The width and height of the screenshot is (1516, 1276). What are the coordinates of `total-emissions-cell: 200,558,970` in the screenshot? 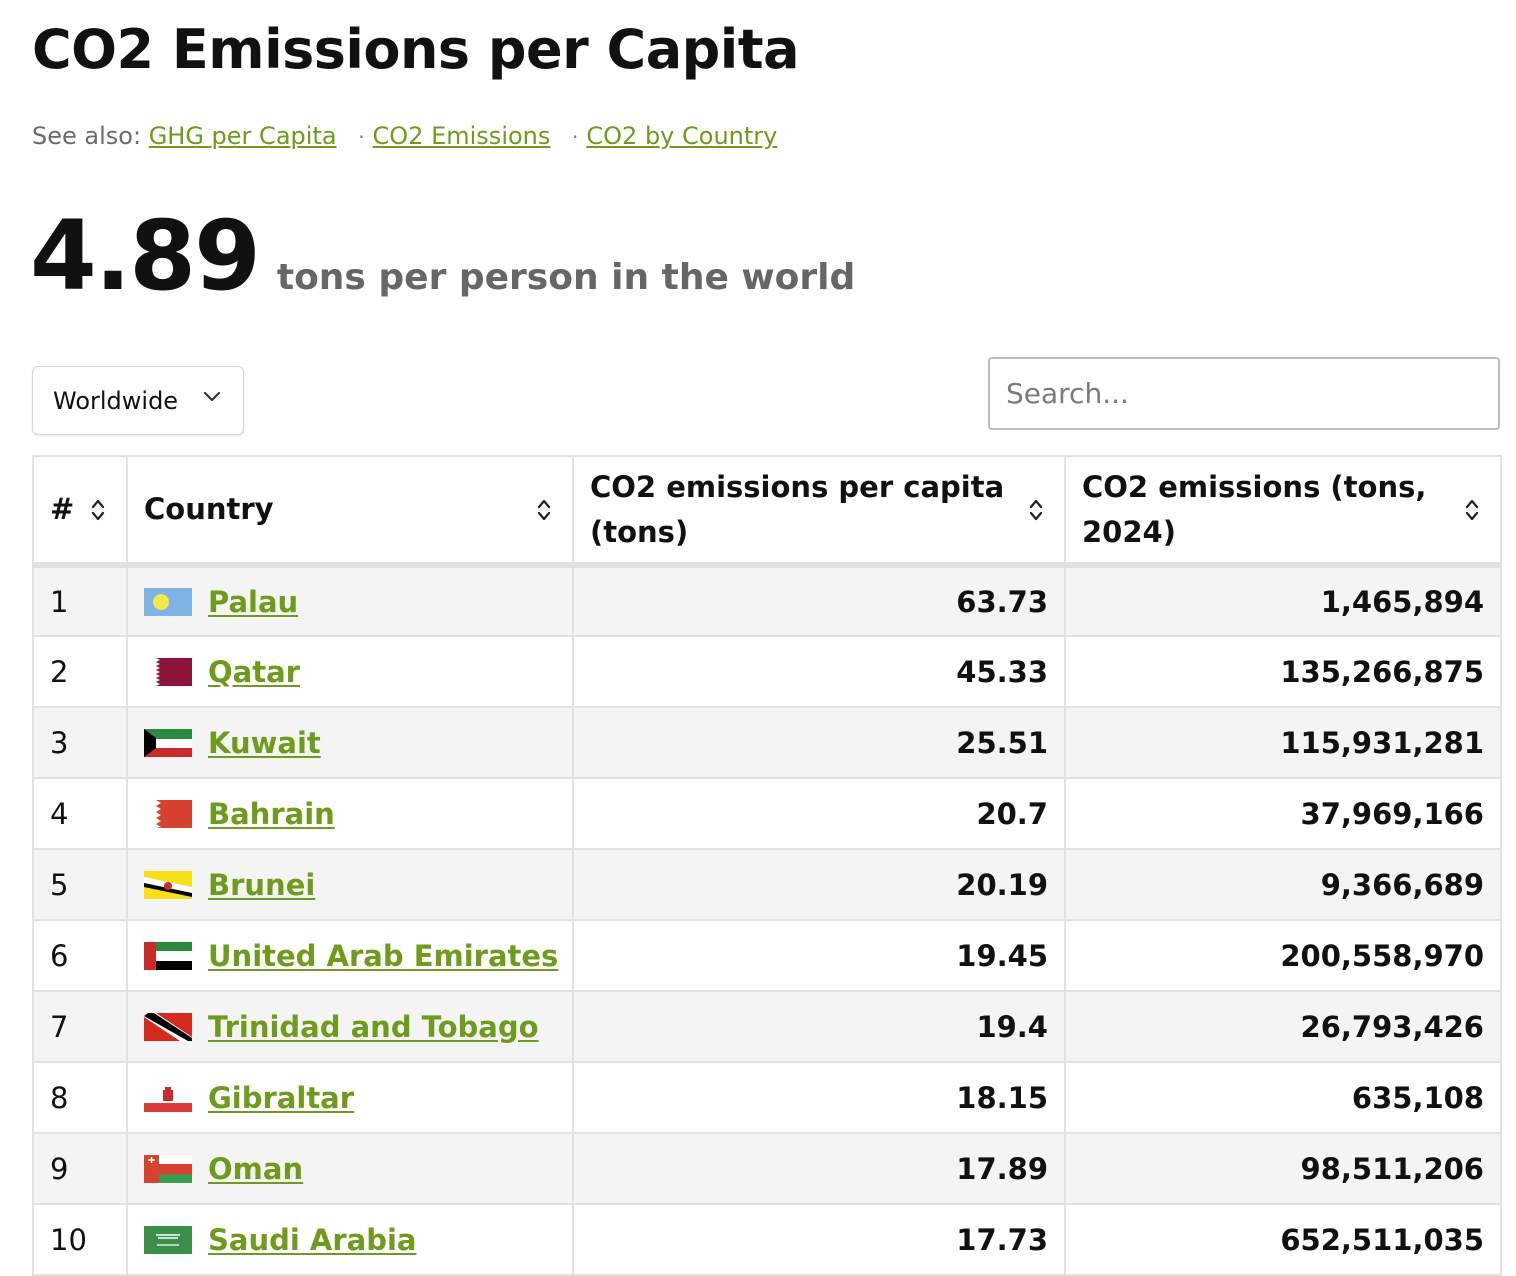 It's located at (1283, 955).